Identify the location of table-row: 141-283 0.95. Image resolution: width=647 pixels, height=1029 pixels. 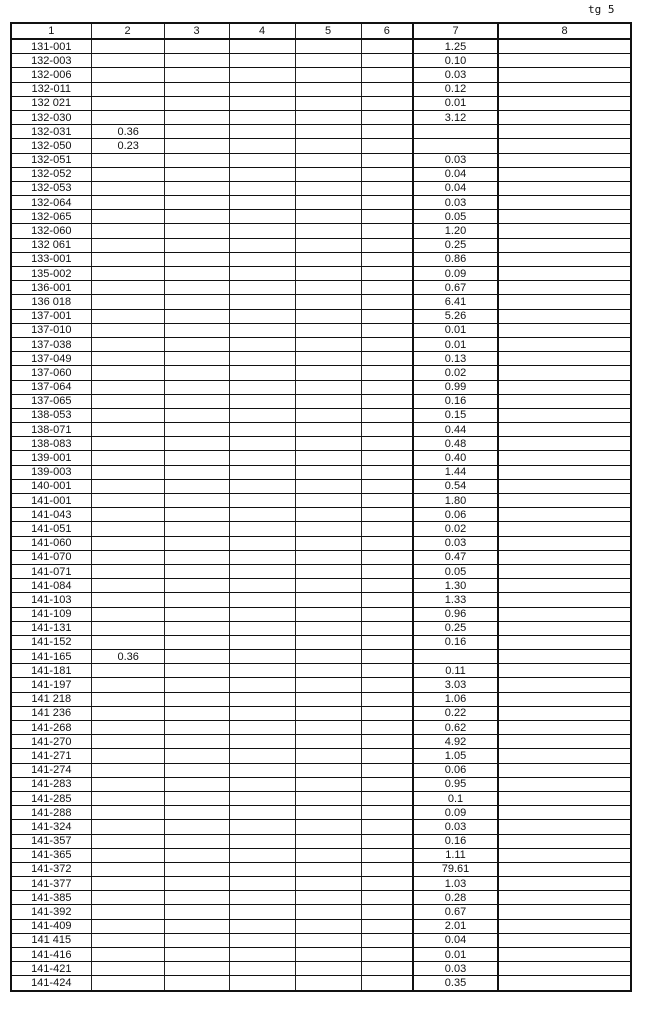
(320, 784).